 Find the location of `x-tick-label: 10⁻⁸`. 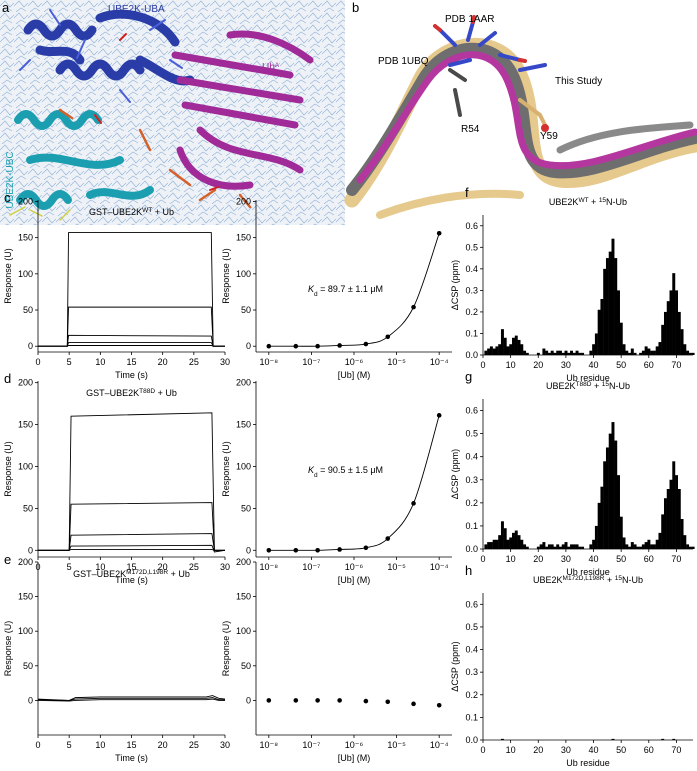

x-tick-label: 10⁻⁸ is located at coordinates (269, 362).